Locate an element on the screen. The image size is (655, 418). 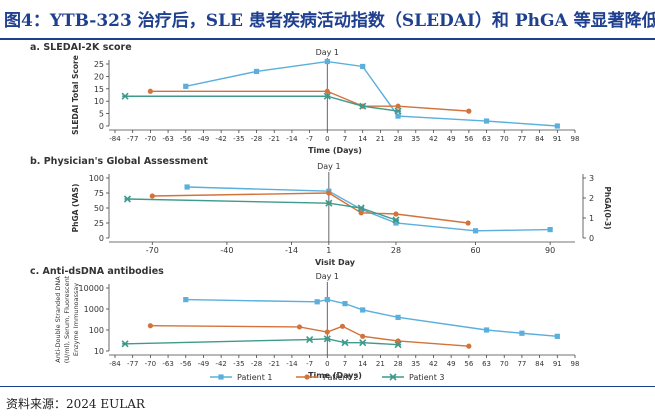
panel-2-y-label: Anti-Double Stranded DNA is located at coordinates (58, 319).